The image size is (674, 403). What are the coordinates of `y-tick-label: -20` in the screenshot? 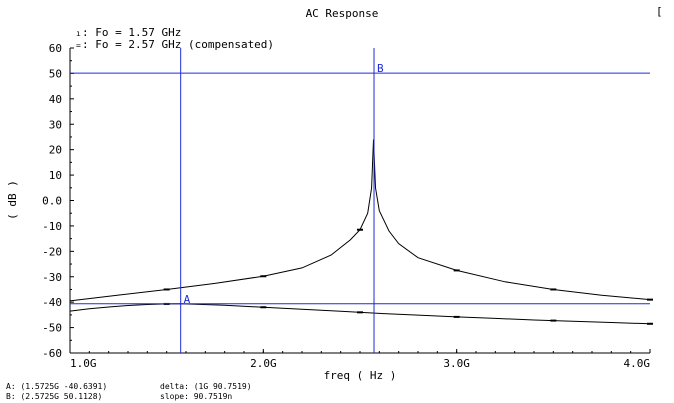 It's located at (52, 251).